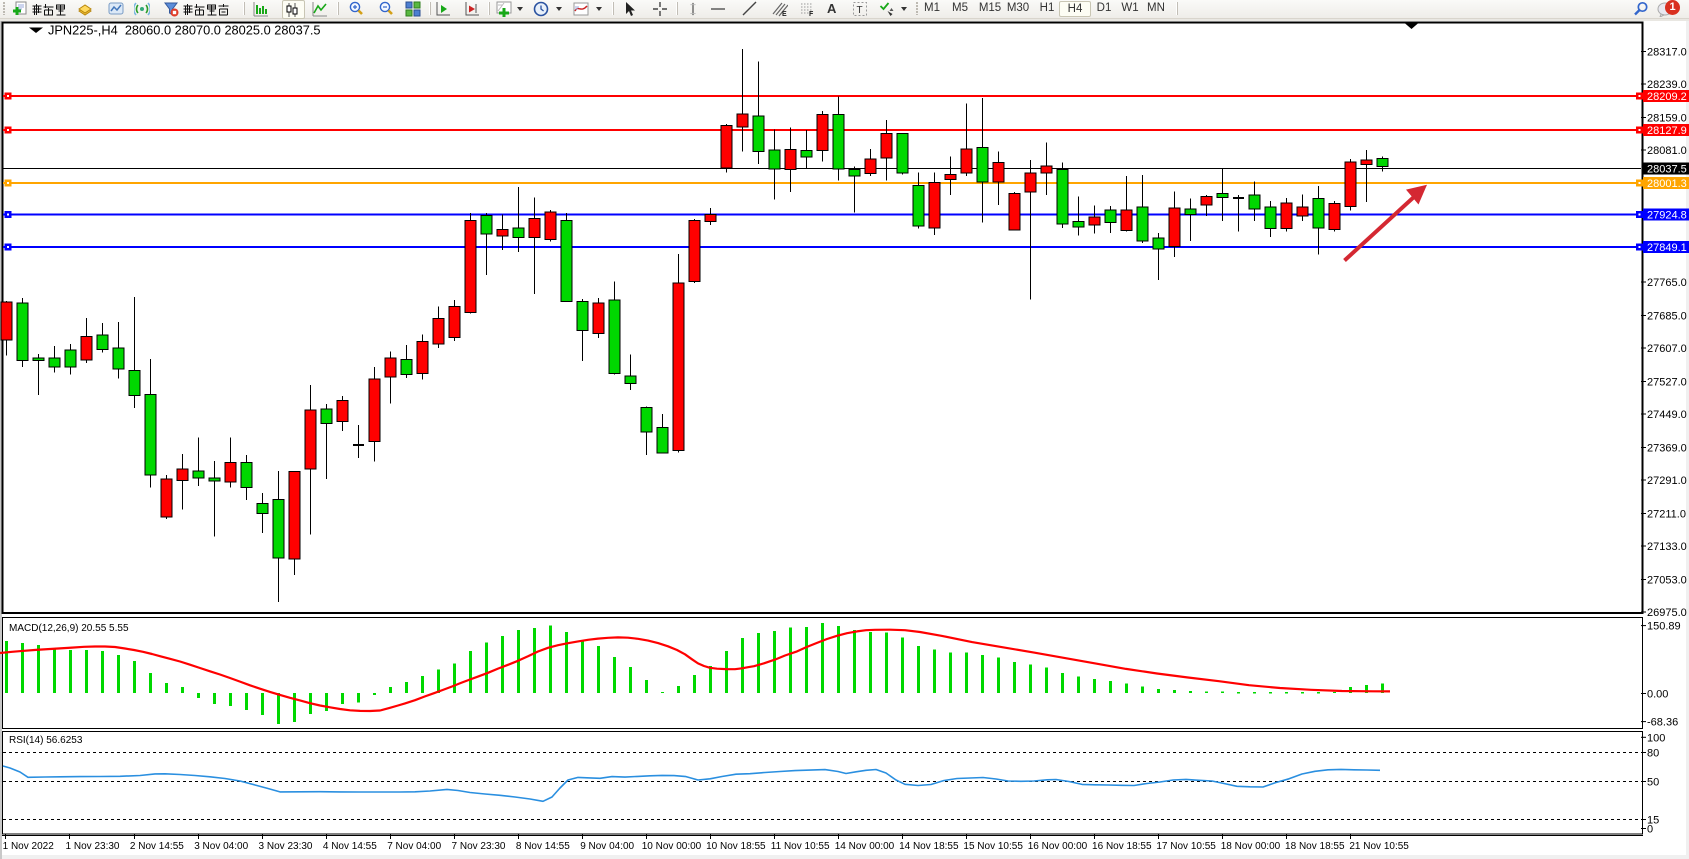 Image resolution: width=1689 pixels, height=859 pixels. I want to click on svg-text: 16 Nov 00:00, so click(1058, 846).